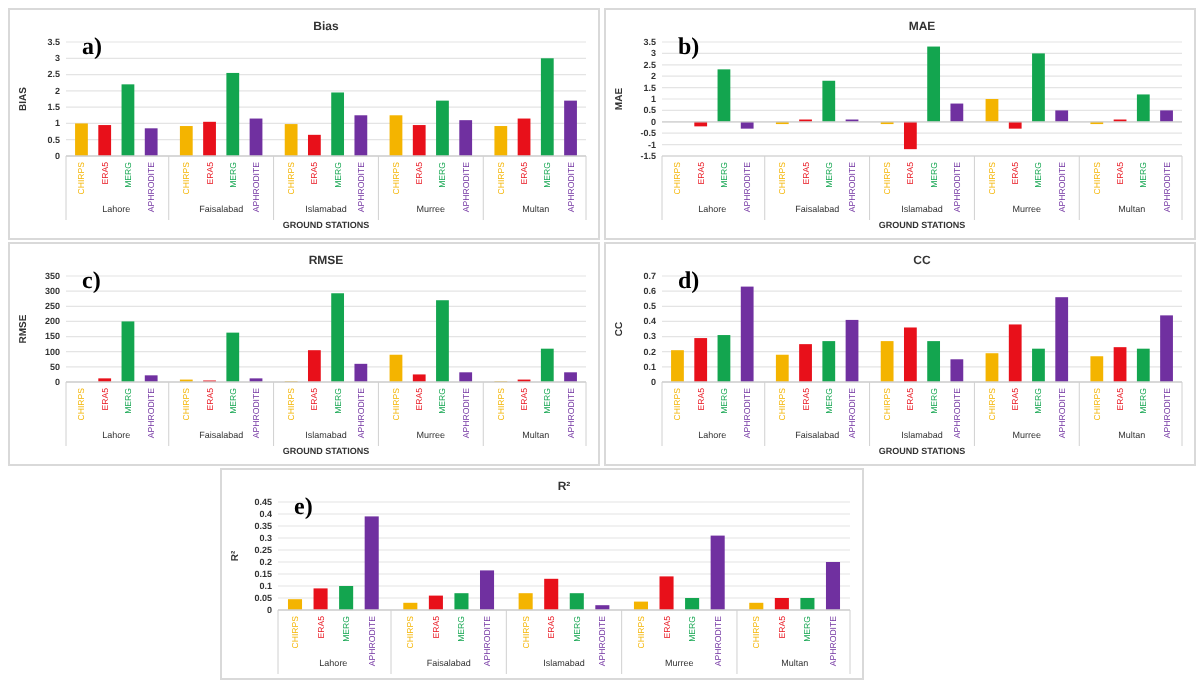 The height and width of the screenshot is (684, 1204). Describe the element at coordinates (303, 506) in the screenshot. I see `annotation: e)` at that location.